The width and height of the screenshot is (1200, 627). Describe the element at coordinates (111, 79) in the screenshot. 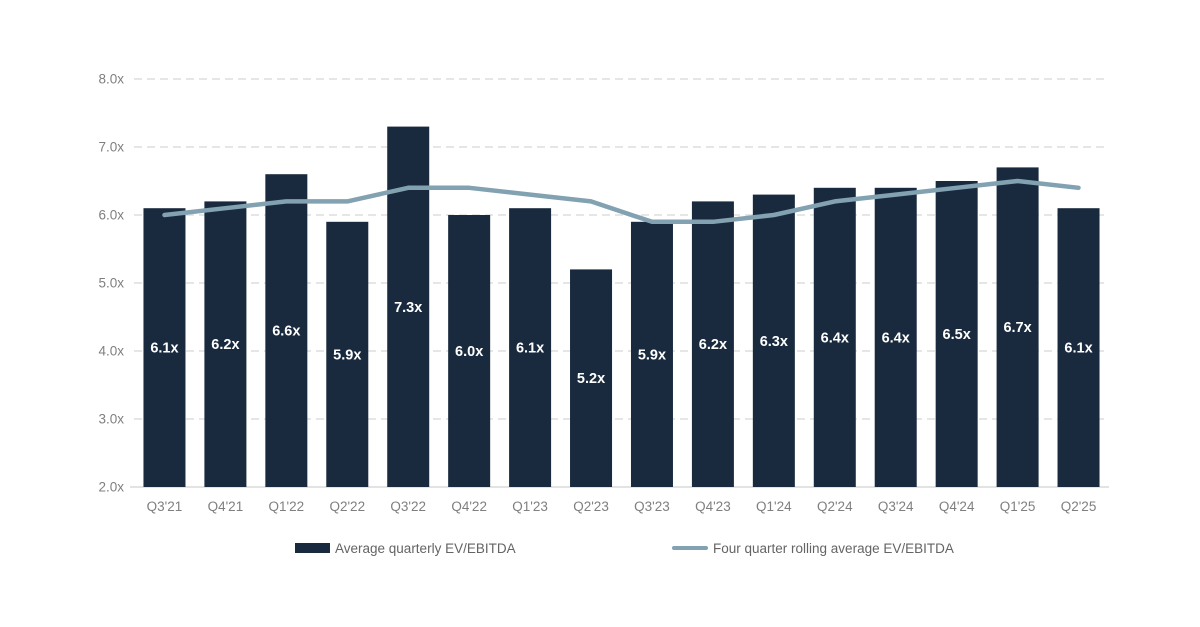

I see `y-axis-tick-label: 8.0x` at that location.